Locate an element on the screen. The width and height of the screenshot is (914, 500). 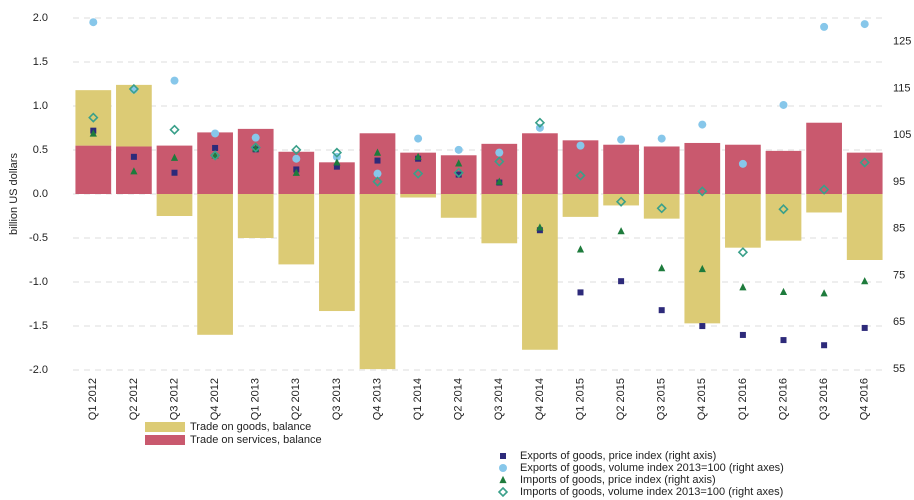
x-tick-label: Q4 2016 is located at coordinates (865, 399).